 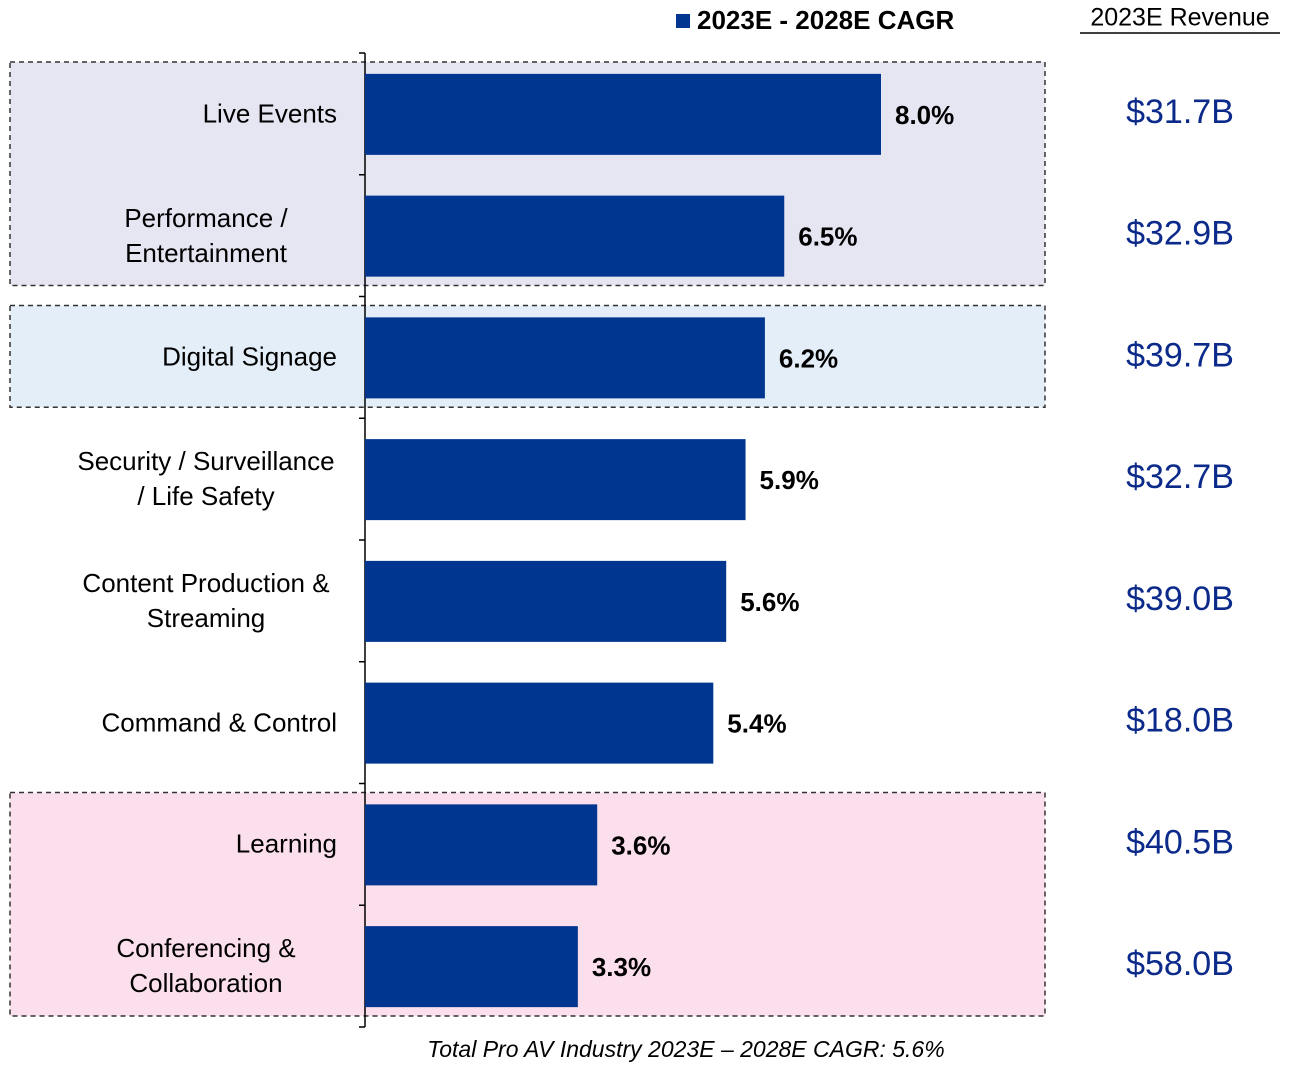 What do you see at coordinates (1180, 964) in the screenshot?
I see `revenue-label: $58.0B` at bounding box center [1180, 964].